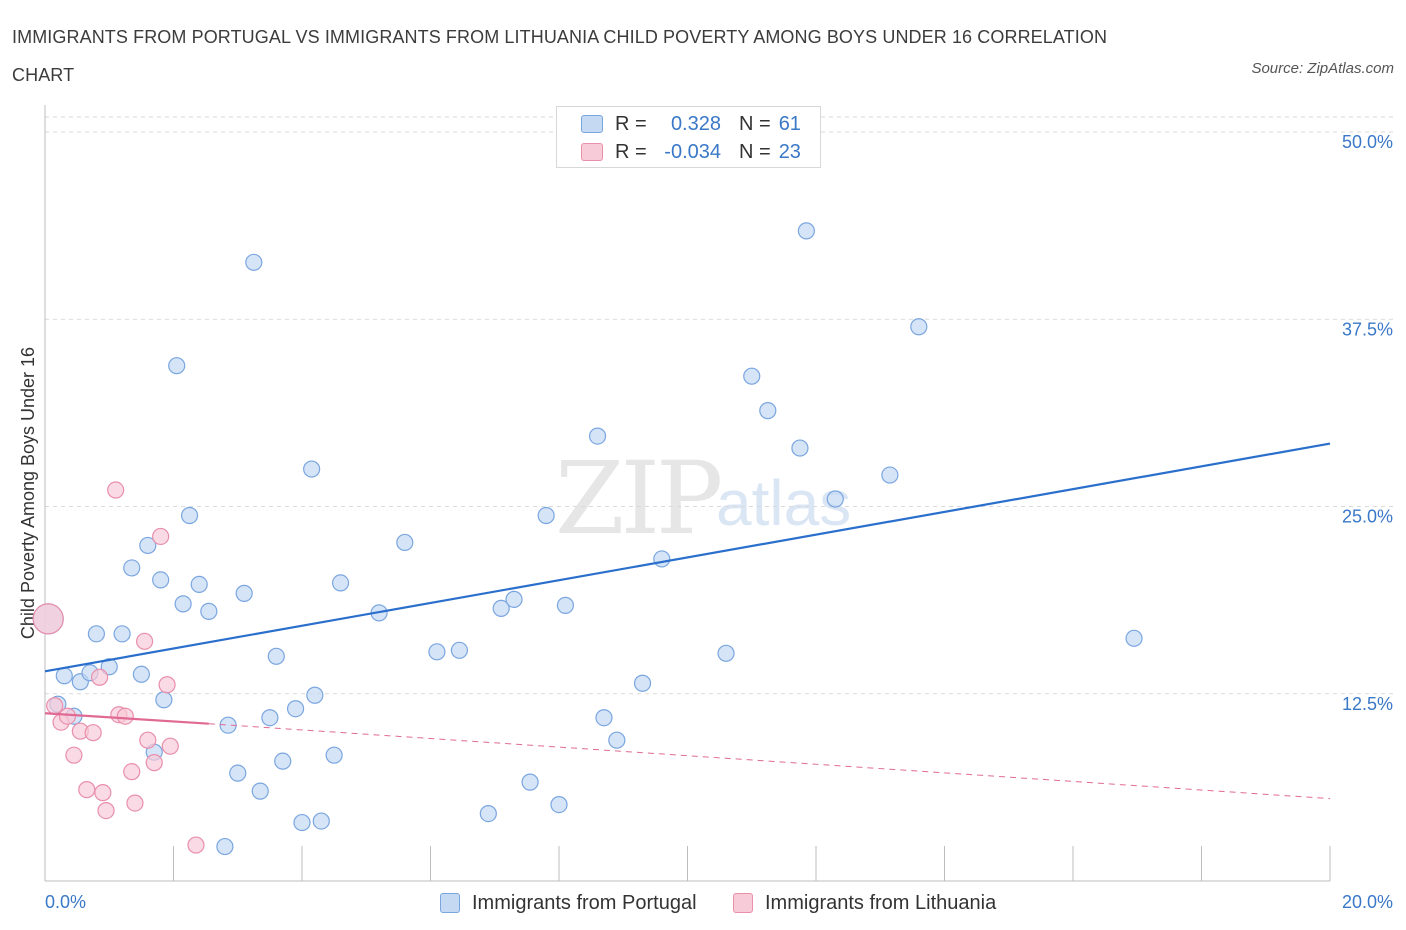  I want to click on legend-swatch-blue, so click(592, 124).